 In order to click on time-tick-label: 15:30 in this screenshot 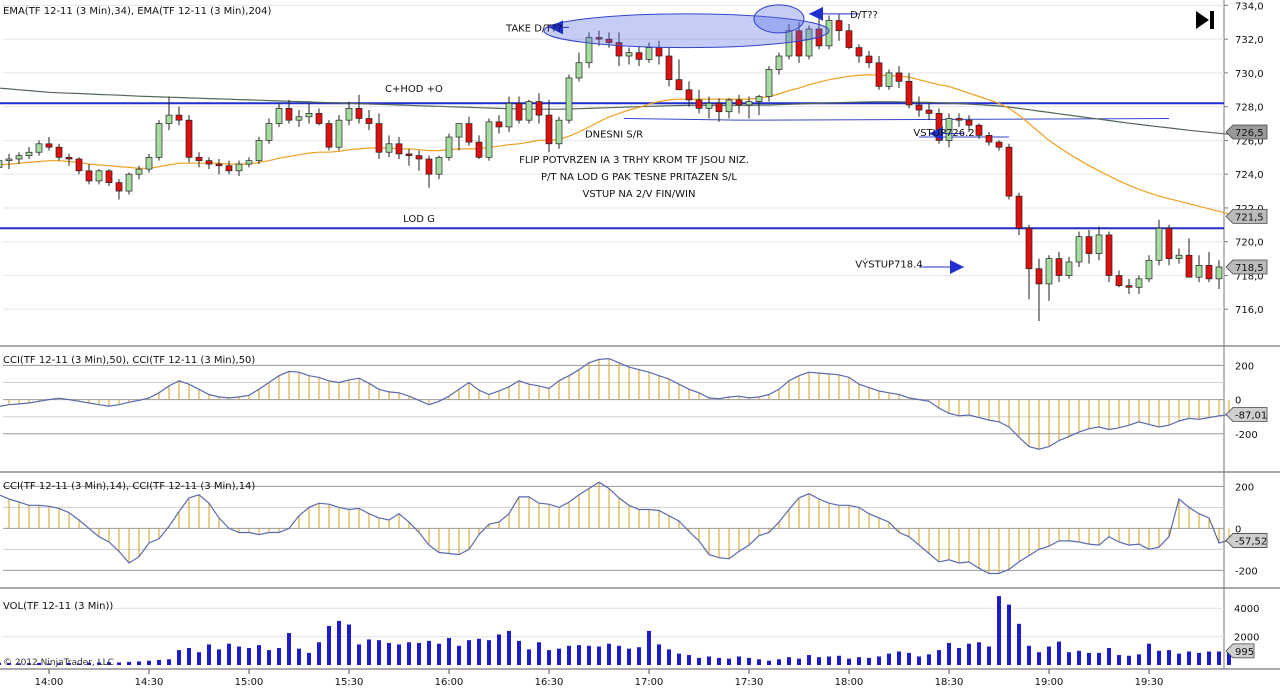, I will do `click(349, 682)`.